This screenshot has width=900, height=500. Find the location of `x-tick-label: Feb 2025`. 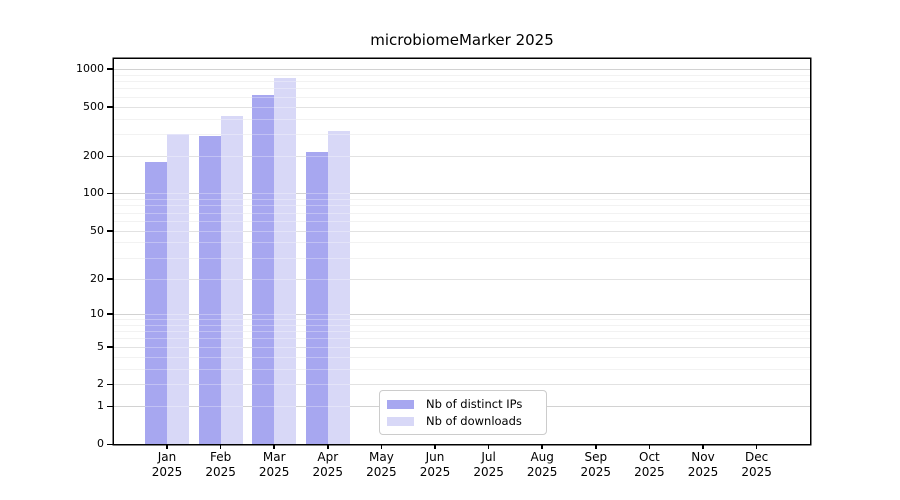

x-tick-label: Feb 2025 is located at coordinates (221, 465).